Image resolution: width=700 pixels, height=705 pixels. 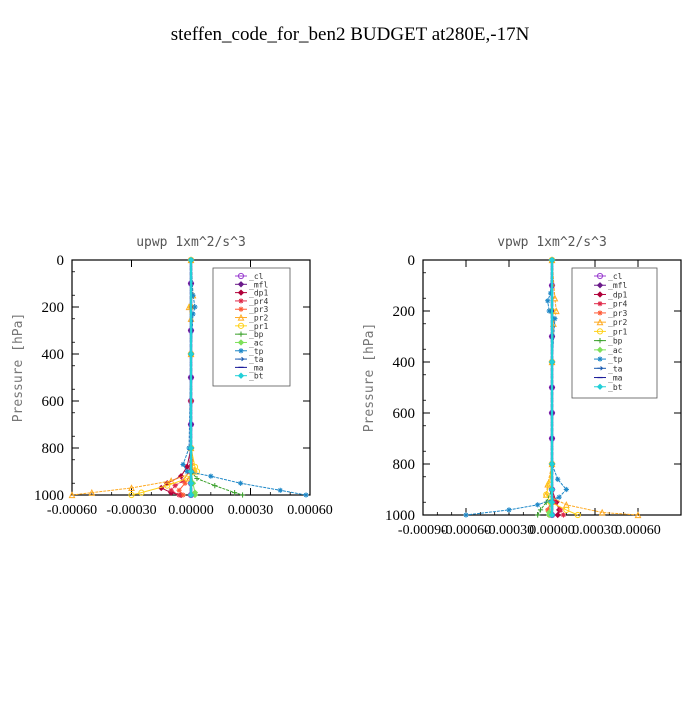 What do you see at coordinates (258, 326) in the screenshot?
I see `legend-label: _pr1` at bounding box center [258, 326].